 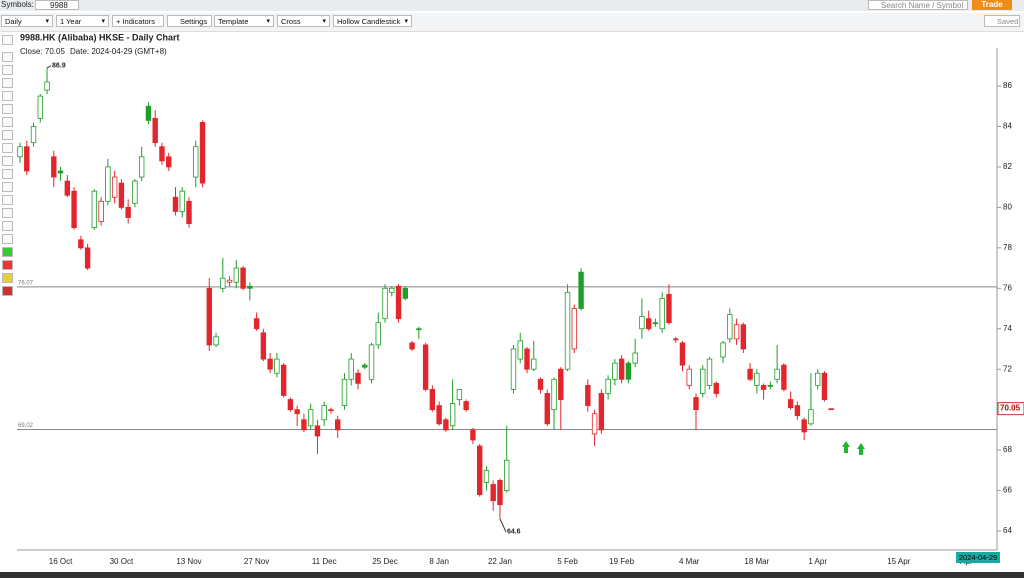 What do you see at coordinates (1010, 409) in the screenshot?
I see `last-price-box` at bounding box center [1010, 409].